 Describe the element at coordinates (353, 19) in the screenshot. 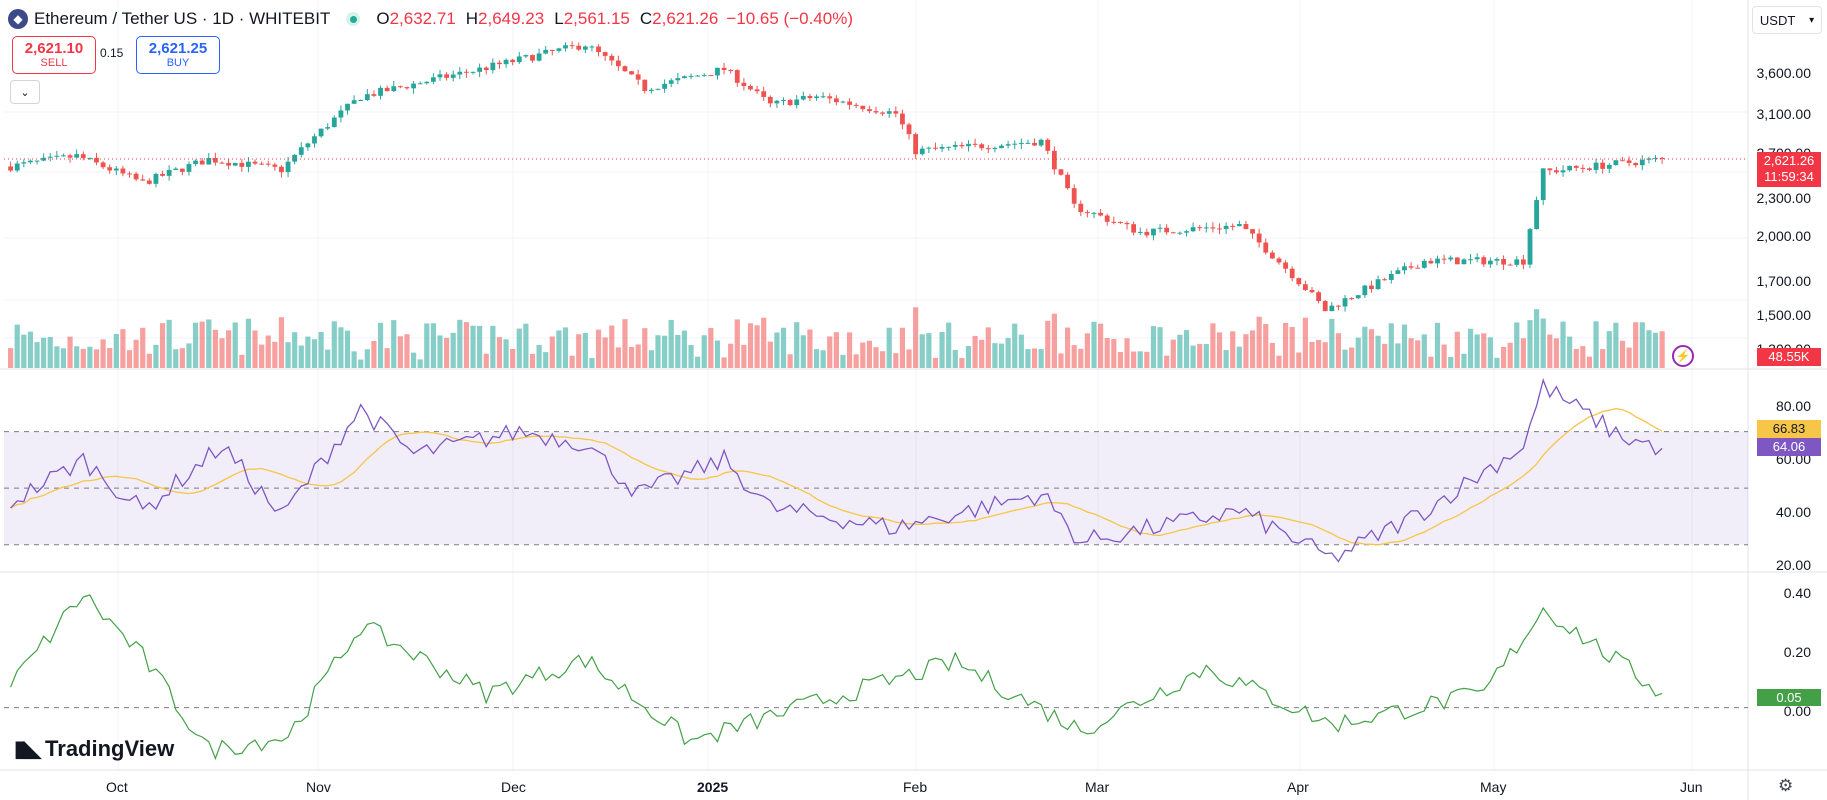

I see `market-status-icon` at that location.